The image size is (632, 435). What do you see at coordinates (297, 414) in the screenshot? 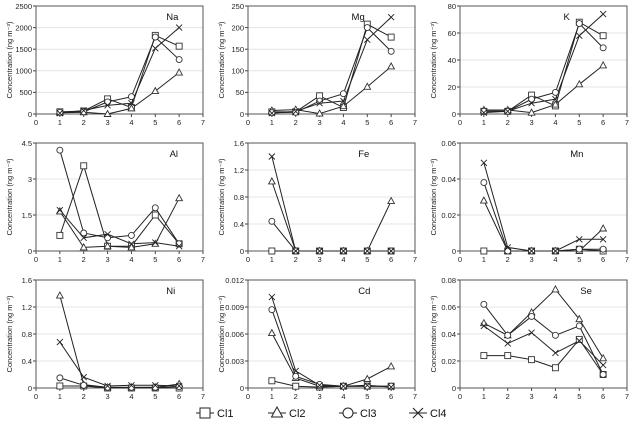
I see `legend-label: Cl2` at bounding box center [297, 414].